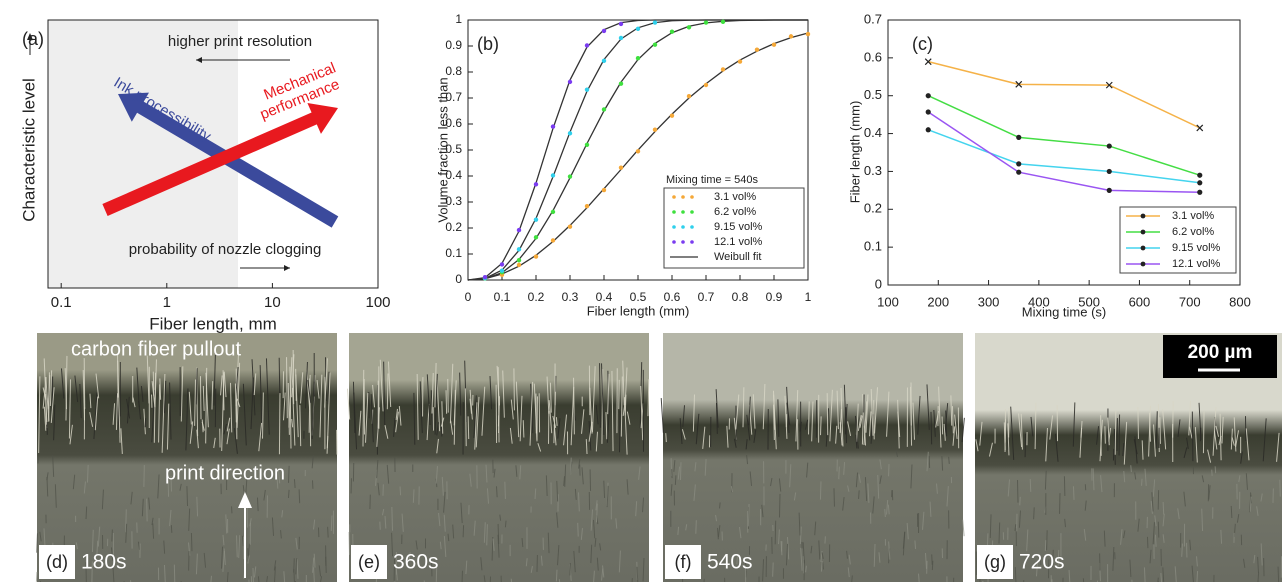 The image size is (1282, 582). I want to click on legend-label: 3.1 vol%, so click(735, 197).